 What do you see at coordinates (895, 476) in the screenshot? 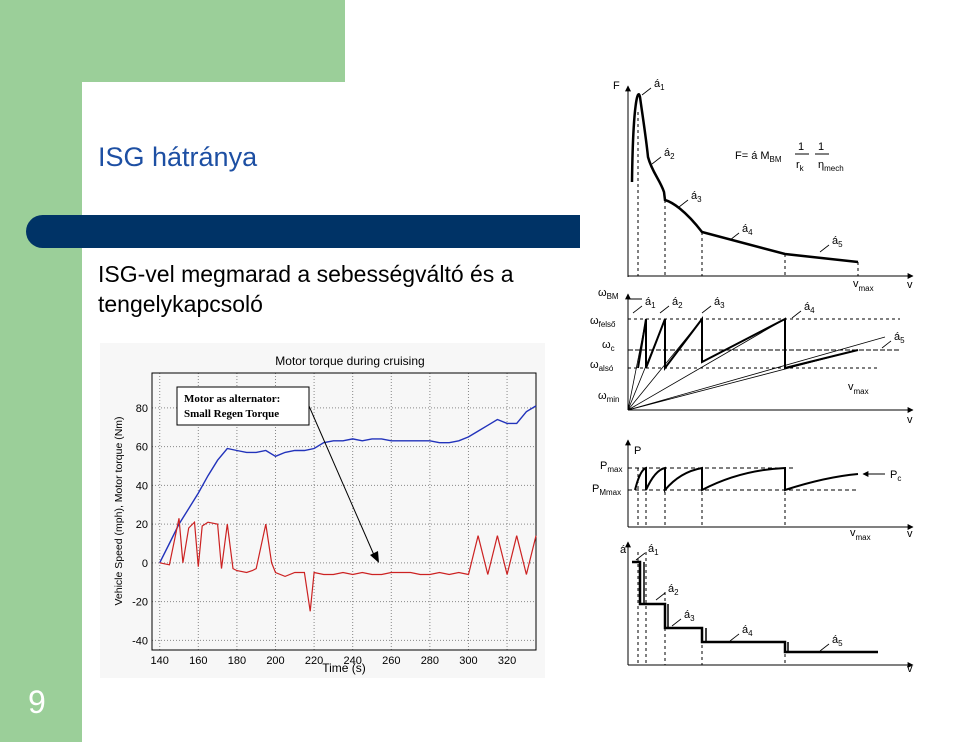
I see `svg-text: Pc` at bounding box center [895, 476].